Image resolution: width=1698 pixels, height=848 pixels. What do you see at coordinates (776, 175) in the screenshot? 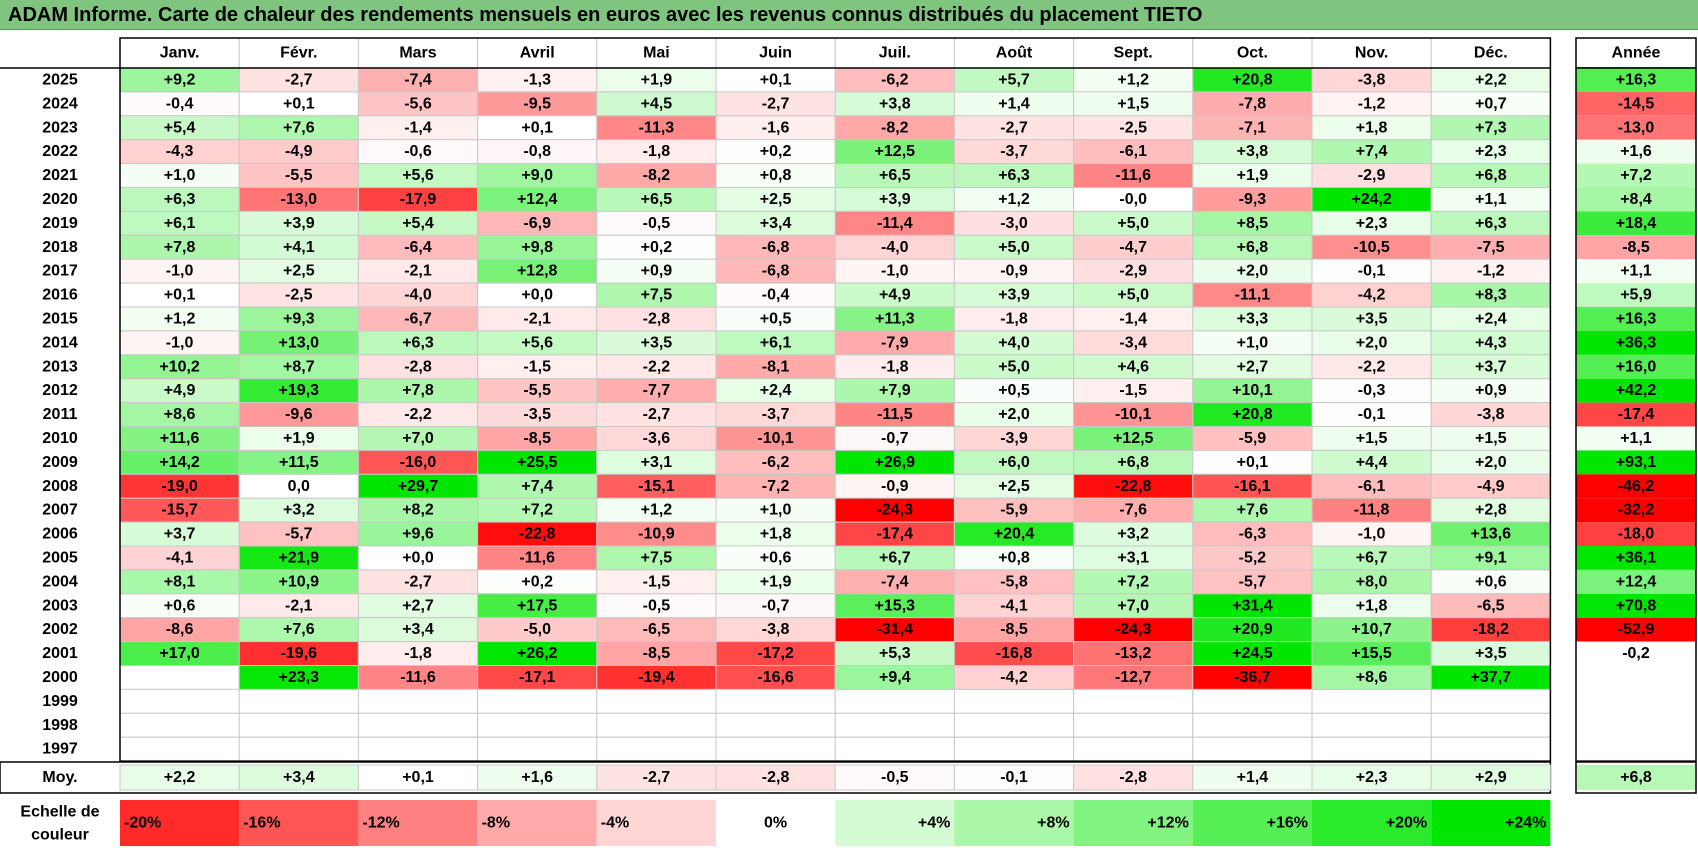
I see `cell-value: +0,8` at bounding box center [776, 175].